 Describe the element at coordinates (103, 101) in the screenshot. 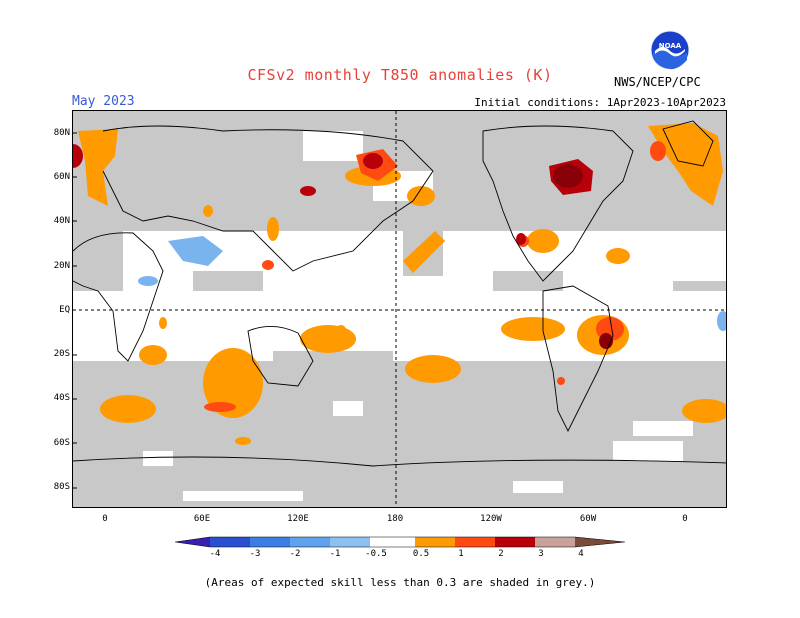

I see `forecast-month: May 2023` at that location.